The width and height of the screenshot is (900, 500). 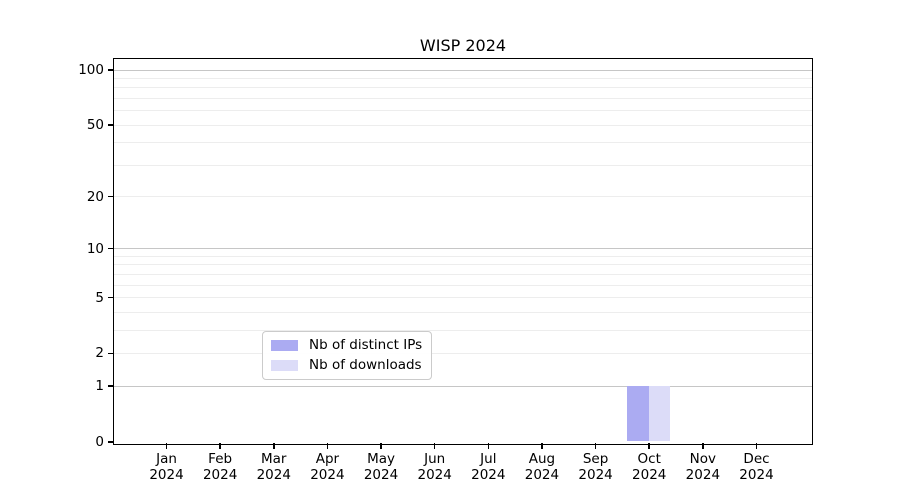 I want to click on x-tick-jul-2024, so click(x=488, y=446).